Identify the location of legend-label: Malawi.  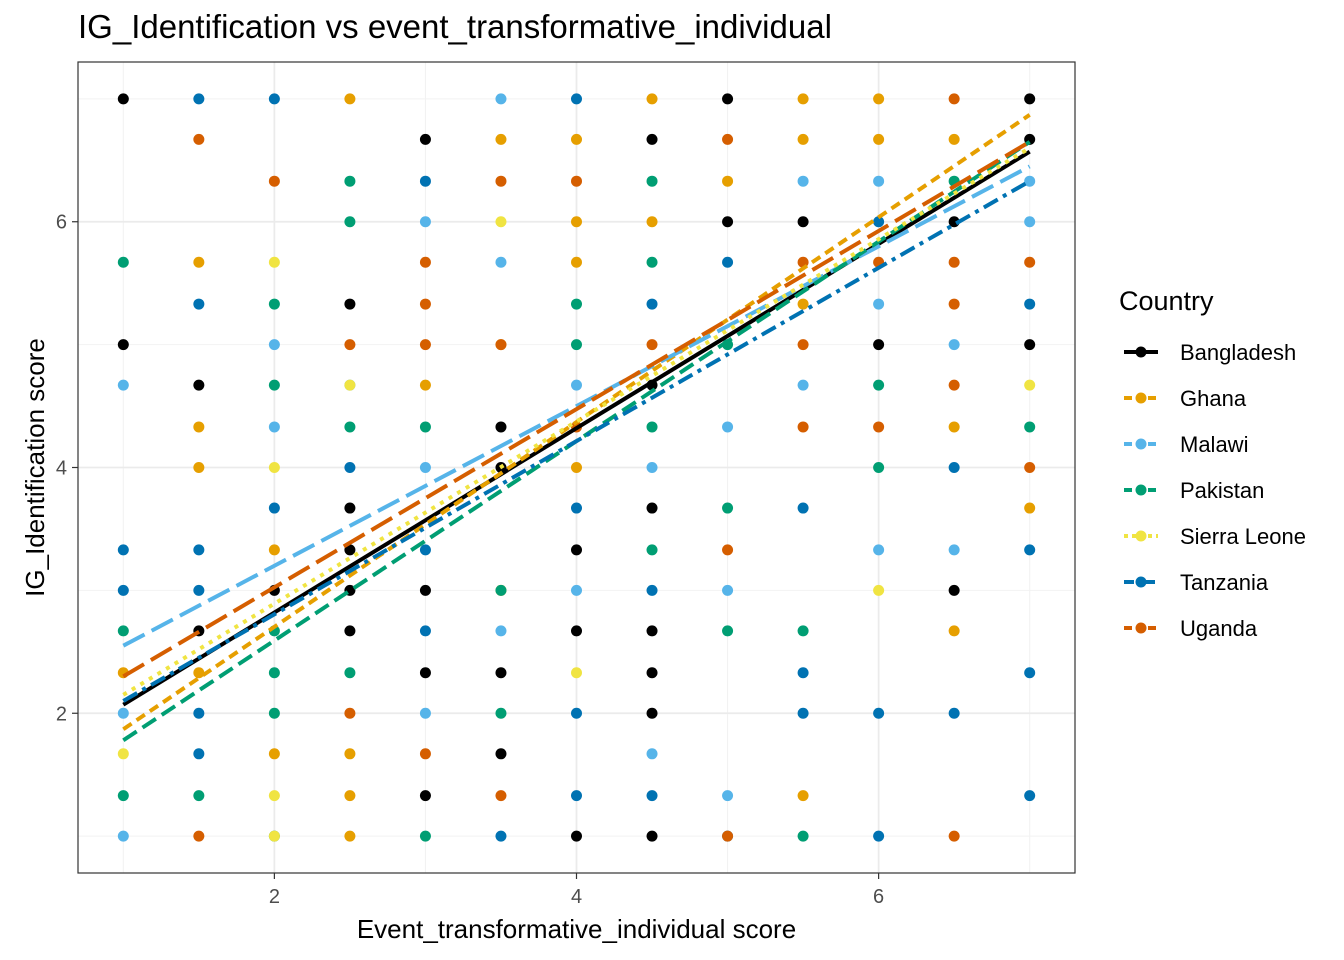
(1214, 444).